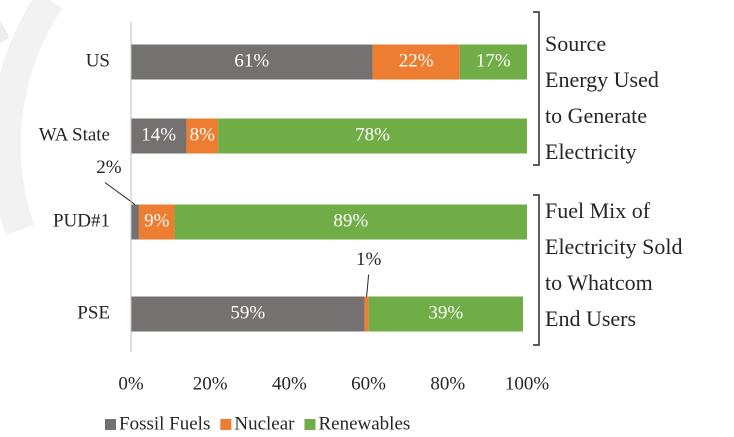 Image resolution: width=734 pixels, height=437 pixels. Describe the element at coordinates (368, 383) in the screenshot. I see `x-tick-label: 60%` at that location.